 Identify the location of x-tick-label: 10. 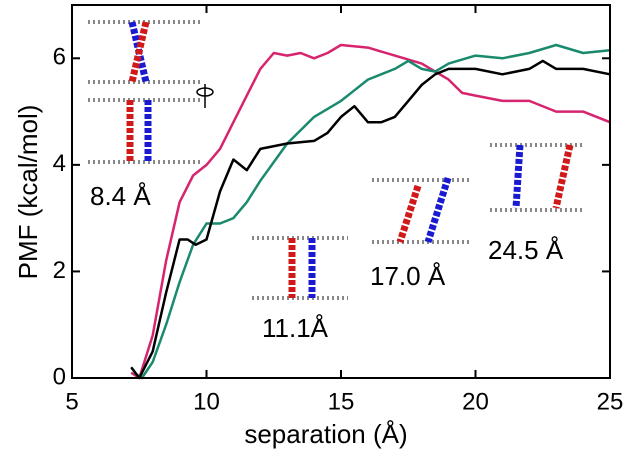
(206, 401).